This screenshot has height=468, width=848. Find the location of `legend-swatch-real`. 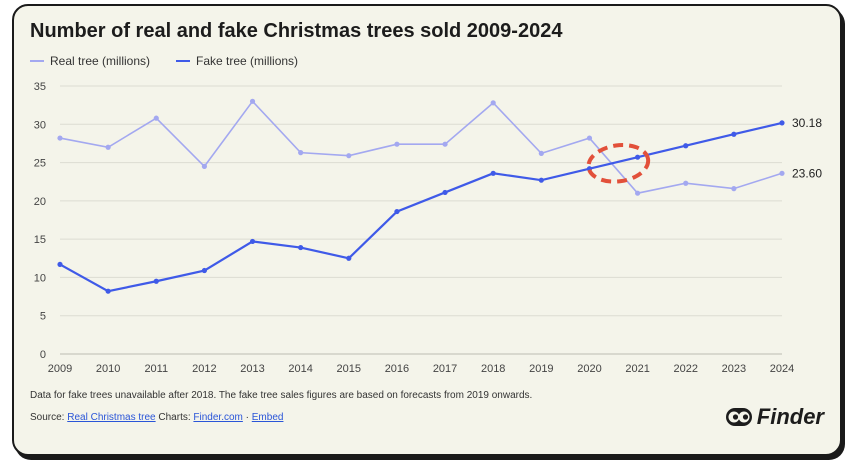

legend-swatch-real is located at coordinates (37, 61).